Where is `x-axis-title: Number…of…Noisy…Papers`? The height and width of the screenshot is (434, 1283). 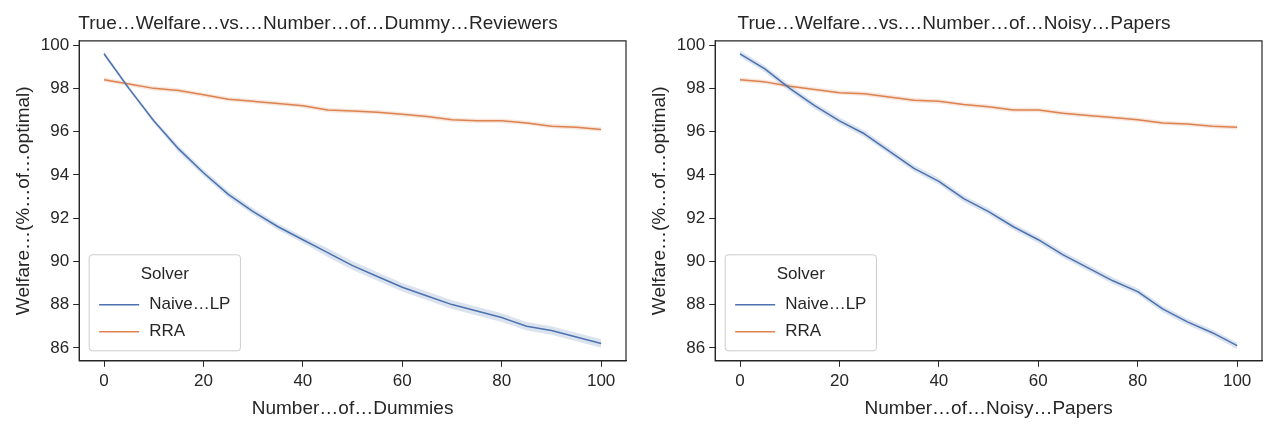
x-axis-title: Number…of…Noisy…Papers is located at coordinates (988, 407).